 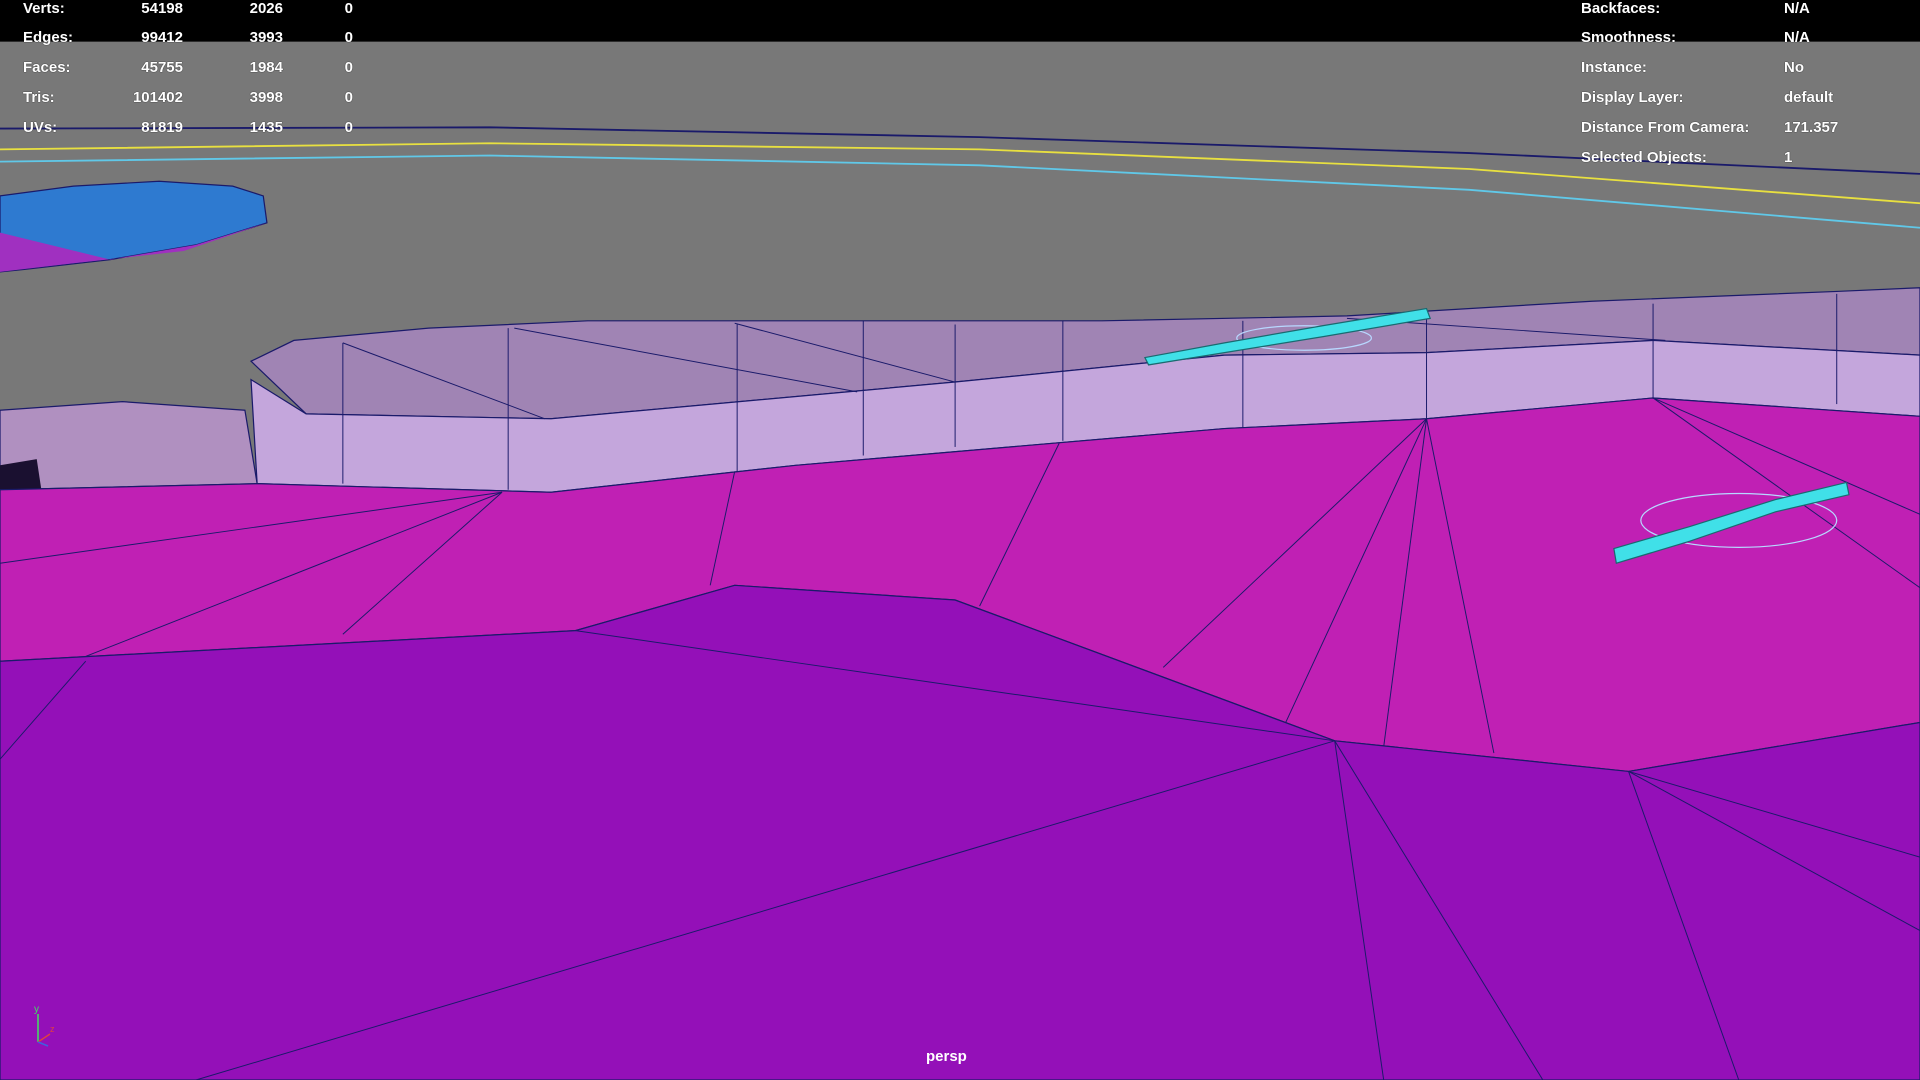 I want to click on hud-row-selected-objects: Selected Objects: 1, so click(x=1686, y=157).